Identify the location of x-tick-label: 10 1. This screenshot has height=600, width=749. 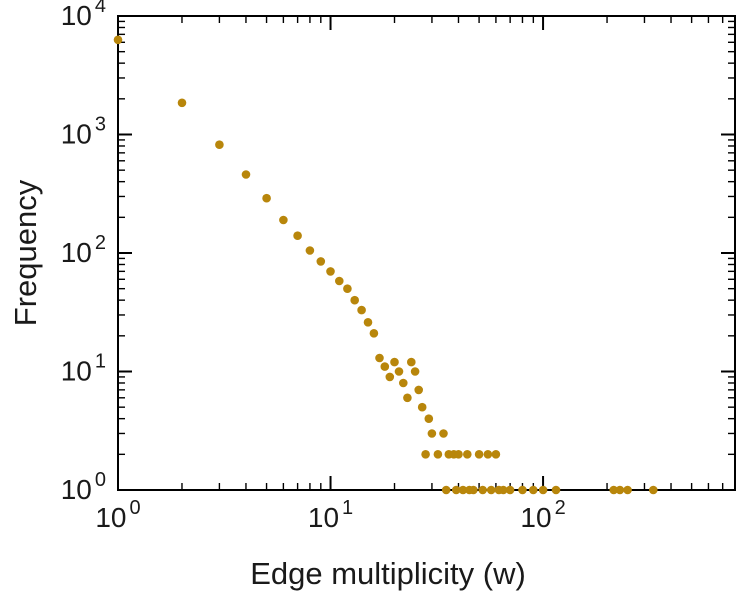
(330, 515).